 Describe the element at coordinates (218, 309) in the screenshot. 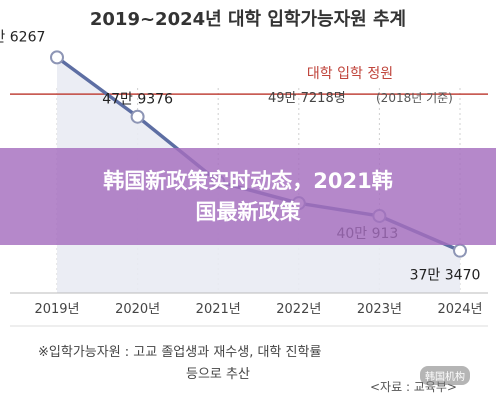

I see `x-tick-label: 2021년` at that location.